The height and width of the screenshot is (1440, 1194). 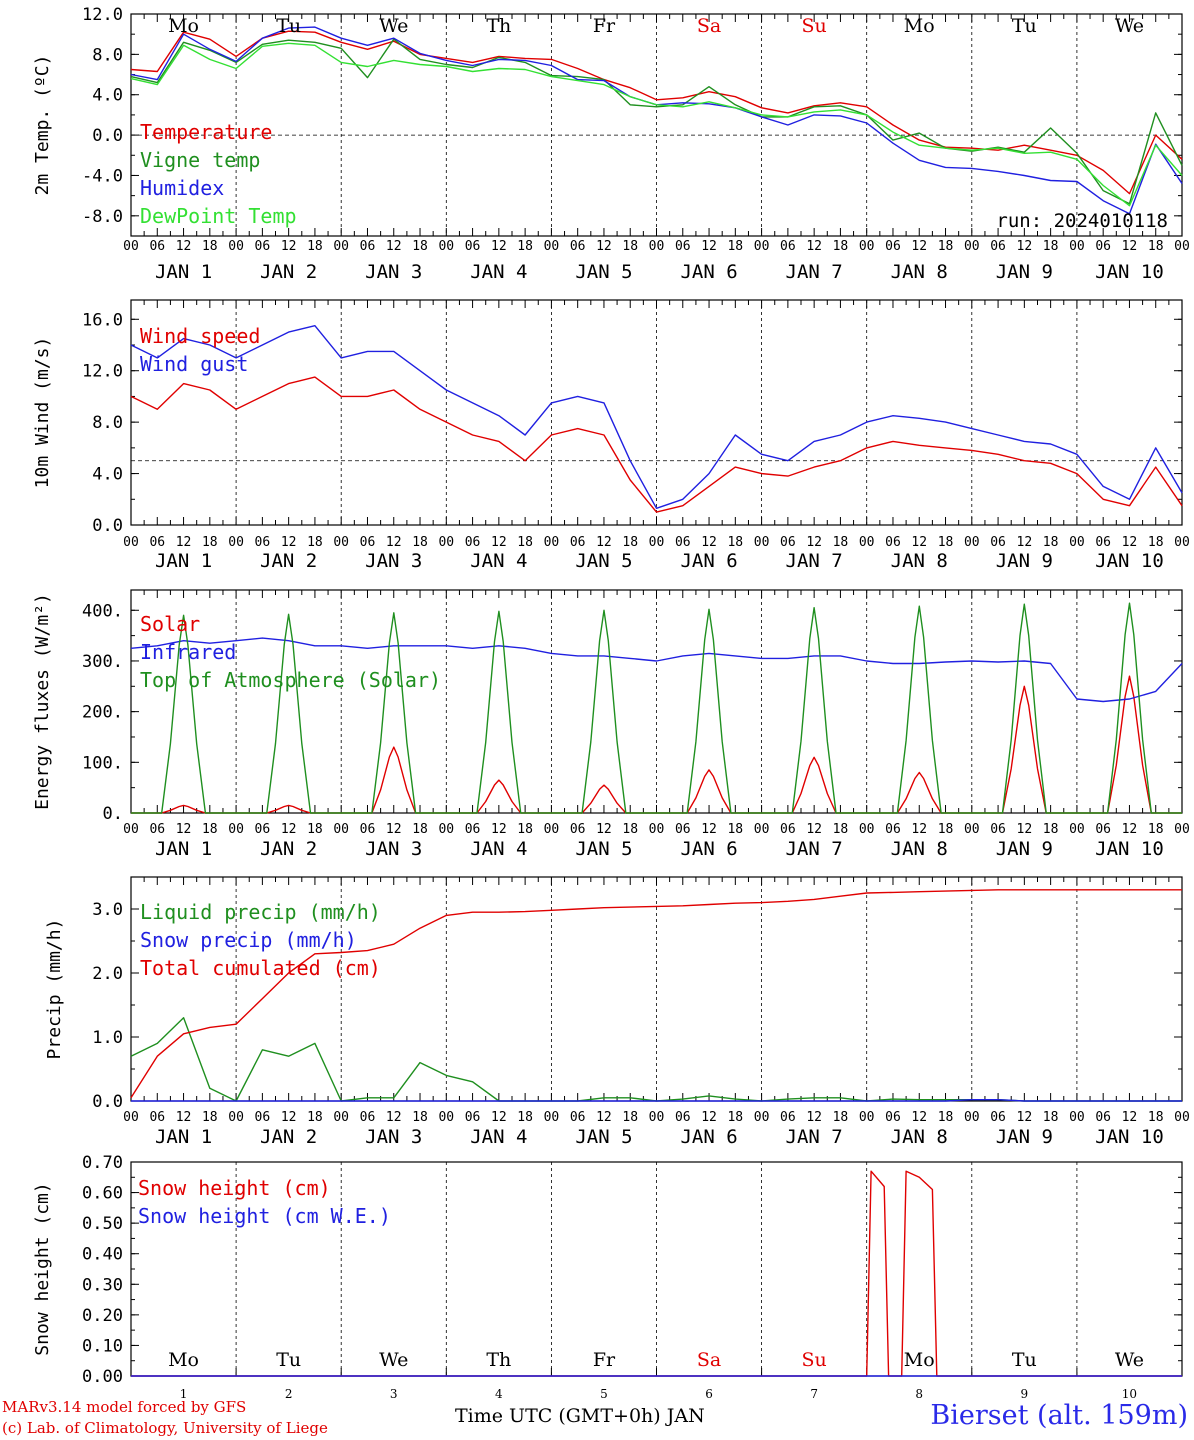 I want to click on series-line-top-of-atmosphere-solar, so click(x=656, y=708).